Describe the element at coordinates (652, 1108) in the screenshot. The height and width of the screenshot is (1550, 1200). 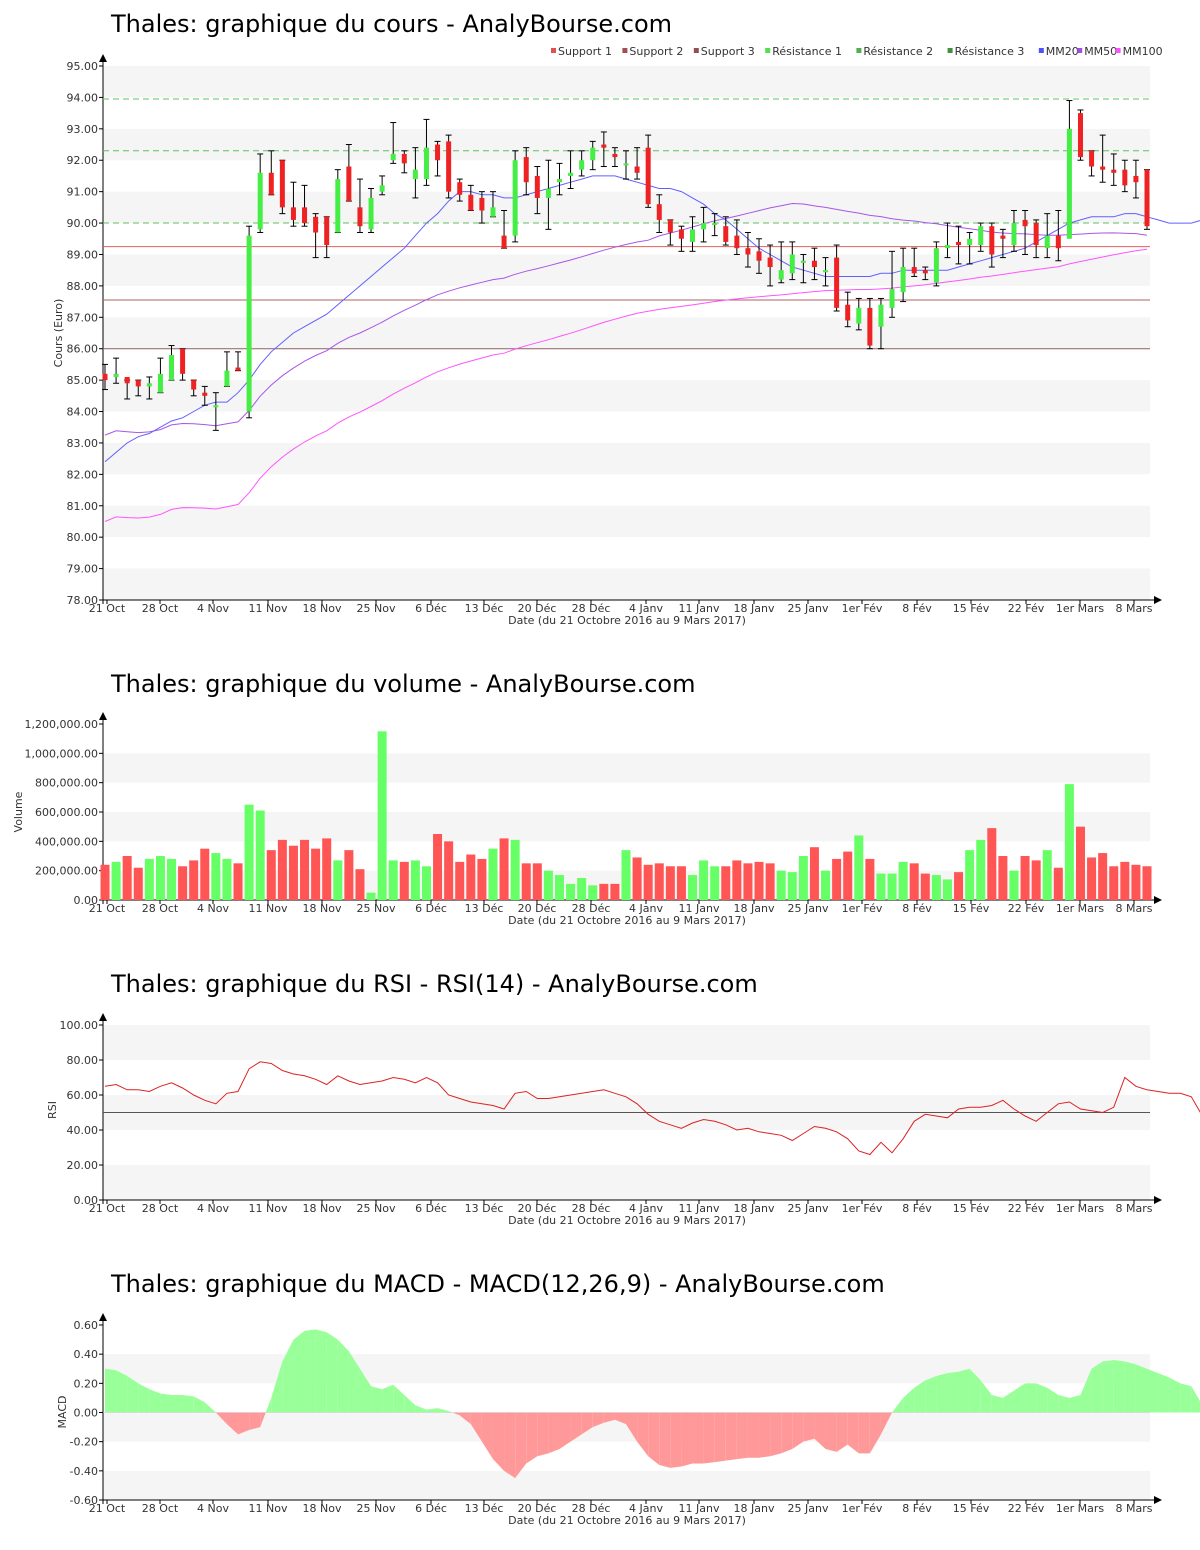
I see `rsi-line` at that location.